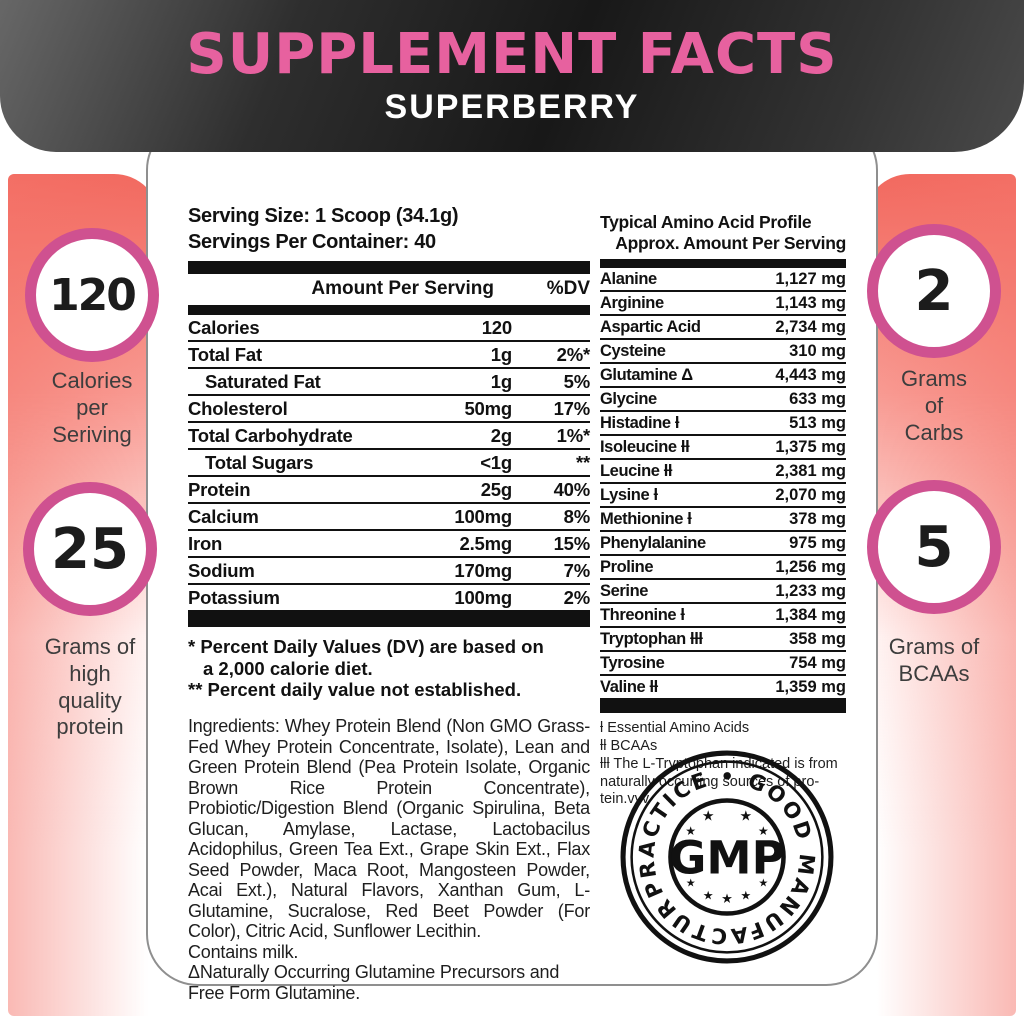 The width and height of the screenshot is (1024, 1024). Describe the element at coordinates (219, 490) in the screenshot. I see `nutrient-name: Protein` at that location.